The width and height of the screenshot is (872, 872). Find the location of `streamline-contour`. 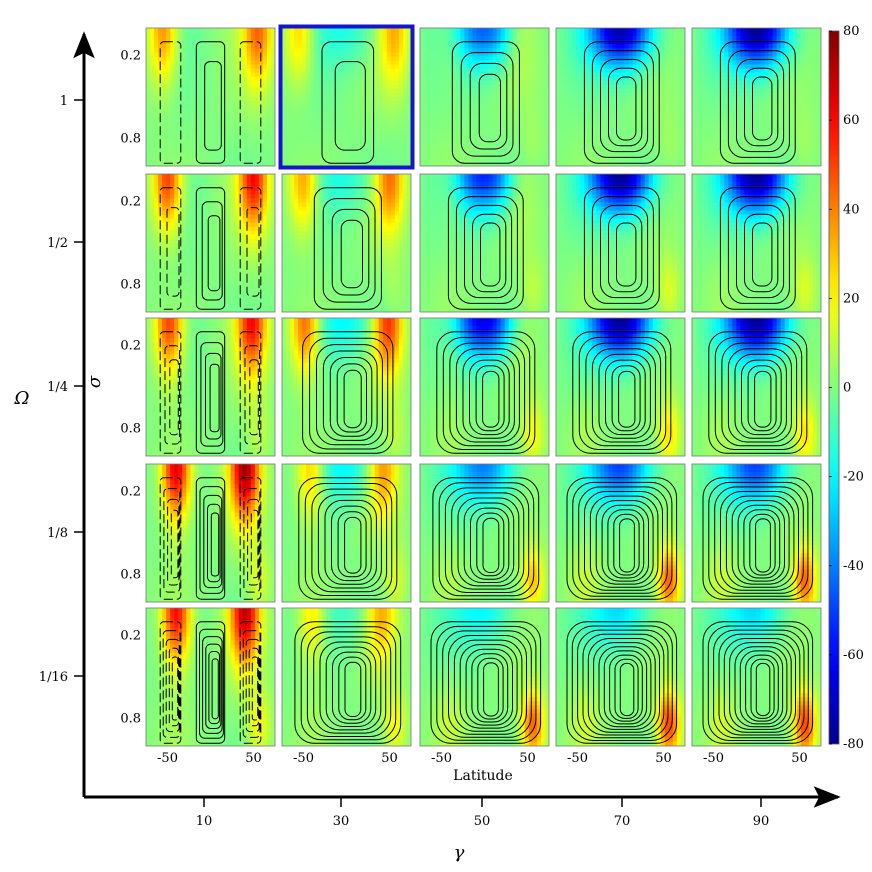

streamline-contour is located at coordinates (485, 102).